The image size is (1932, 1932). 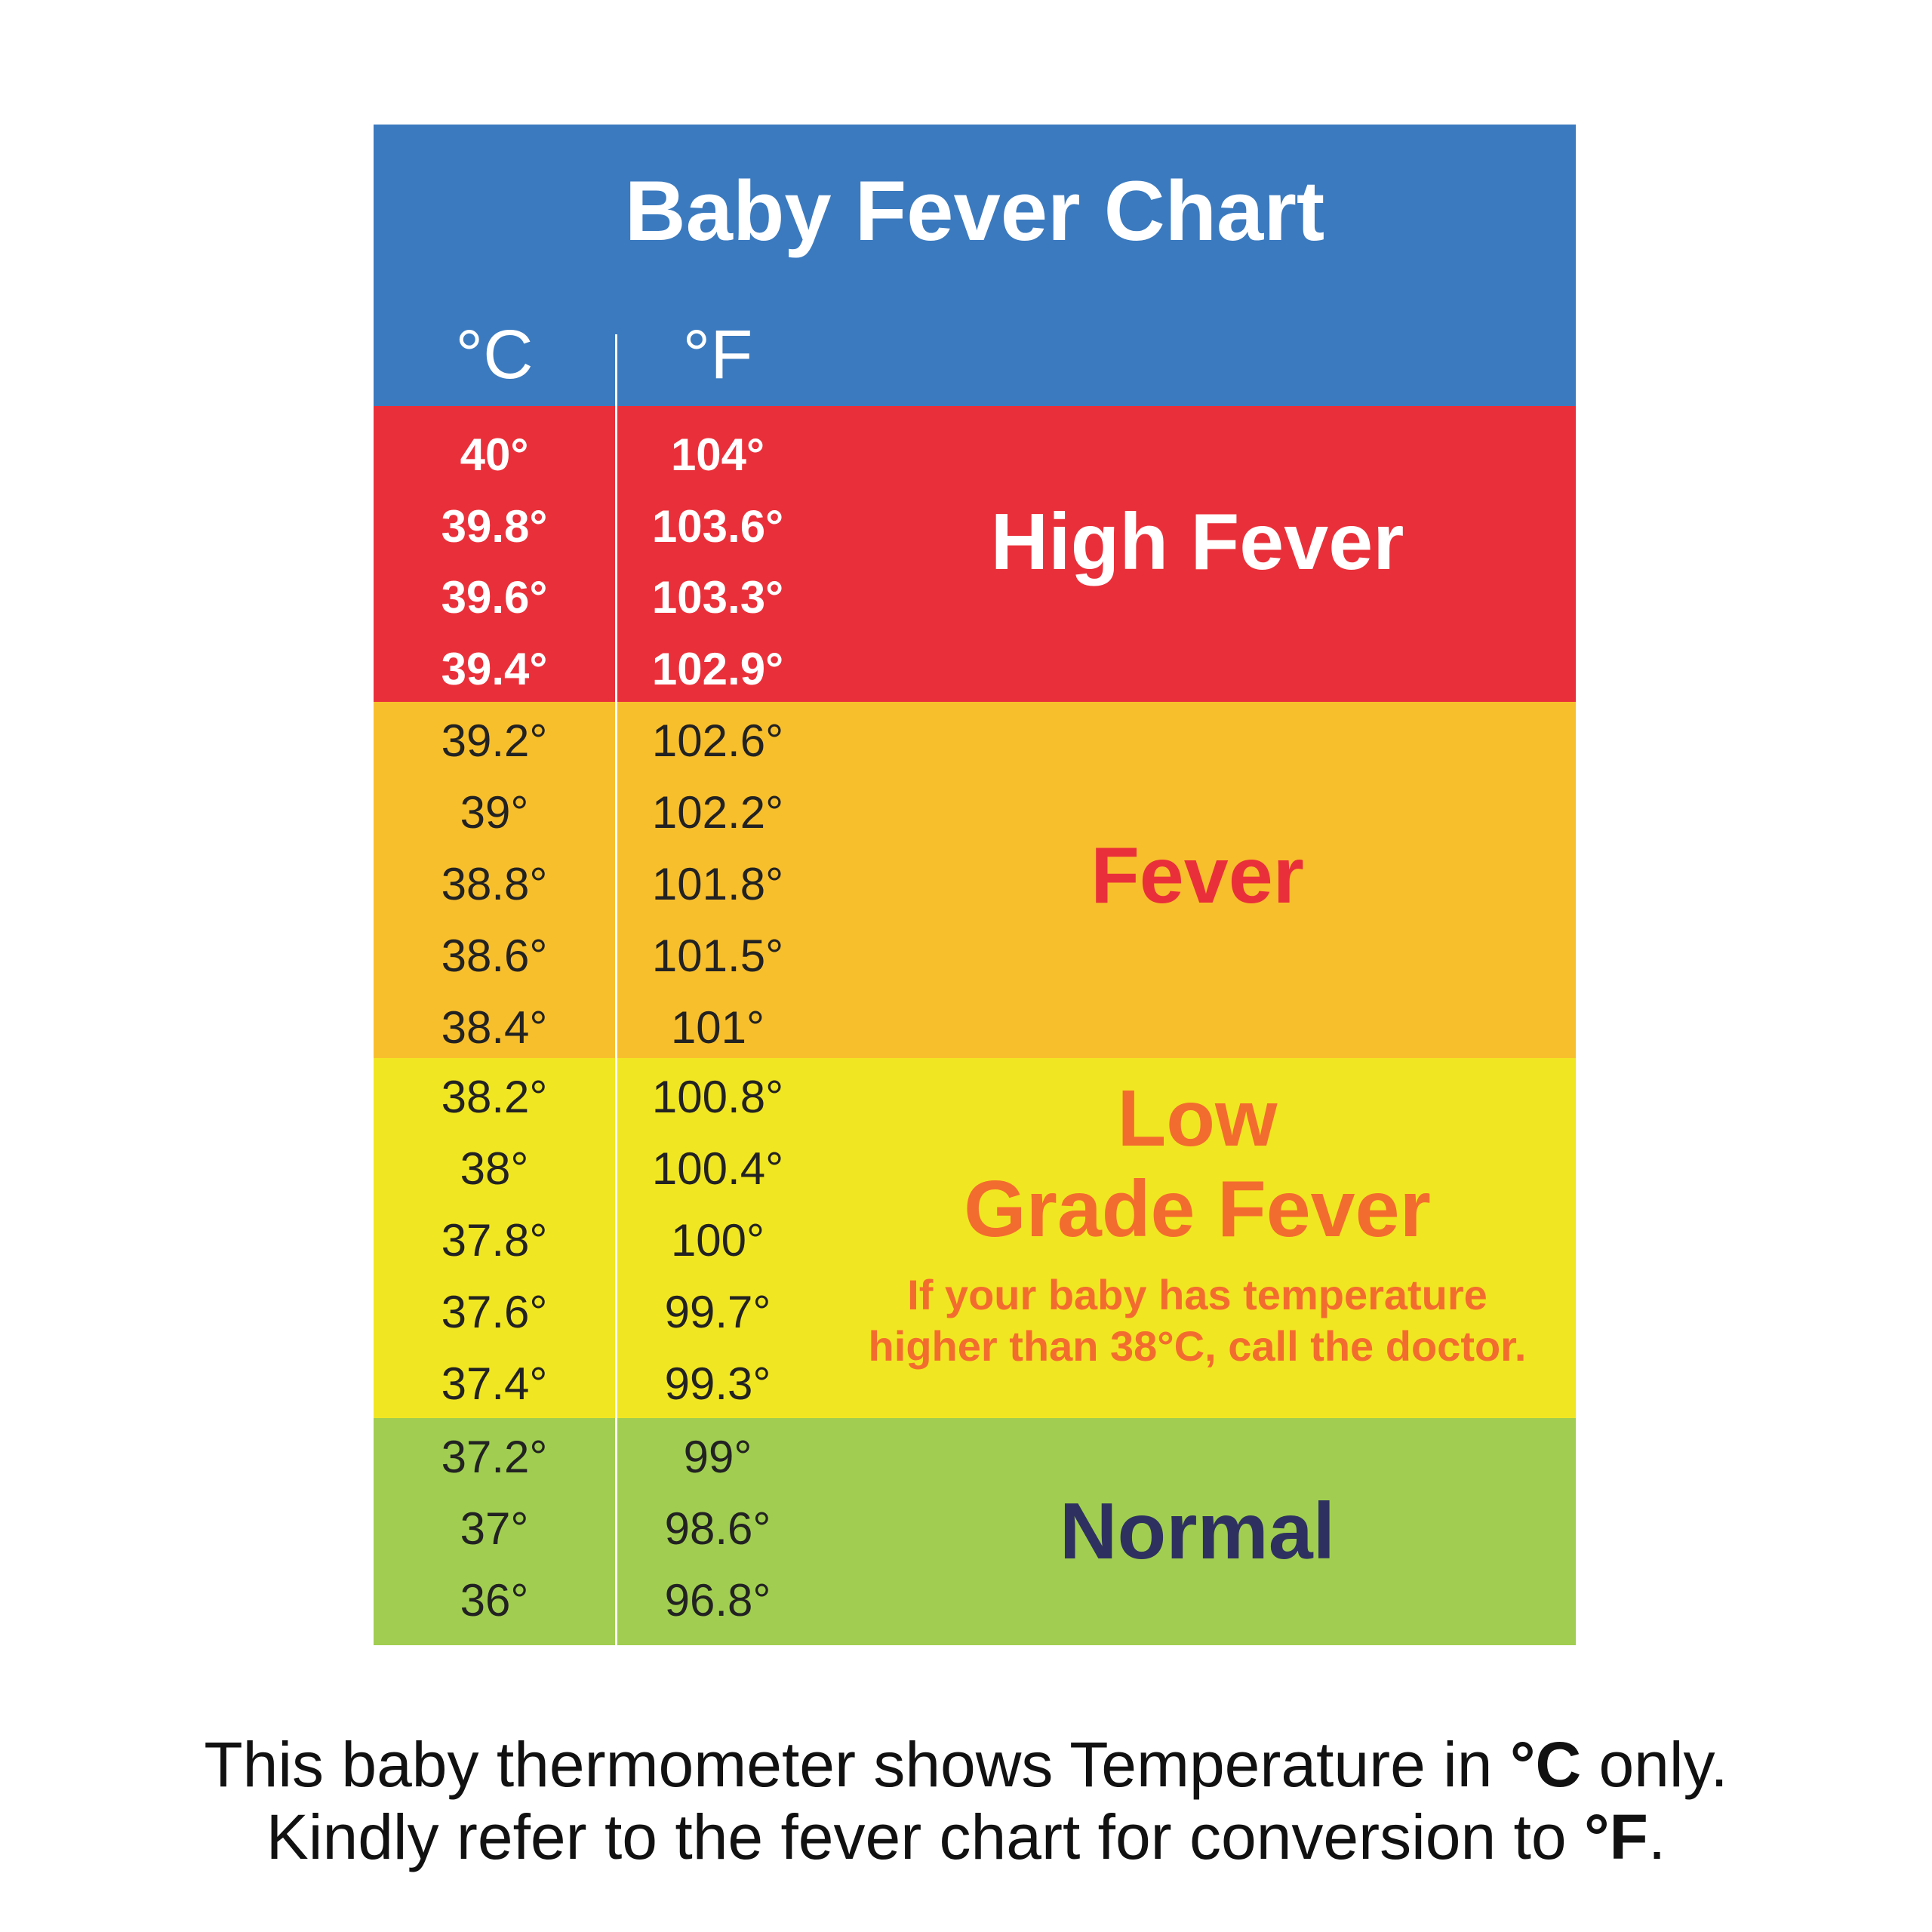 I want to click on celsius-value: 37°, so click(x=494, y=1528).